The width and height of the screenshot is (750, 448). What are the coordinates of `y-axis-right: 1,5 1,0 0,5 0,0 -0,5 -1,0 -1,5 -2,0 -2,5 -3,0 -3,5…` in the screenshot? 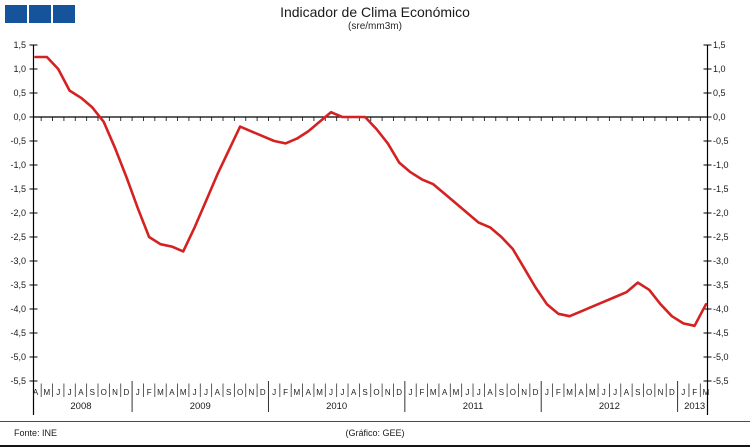 It's located at (716, 227).